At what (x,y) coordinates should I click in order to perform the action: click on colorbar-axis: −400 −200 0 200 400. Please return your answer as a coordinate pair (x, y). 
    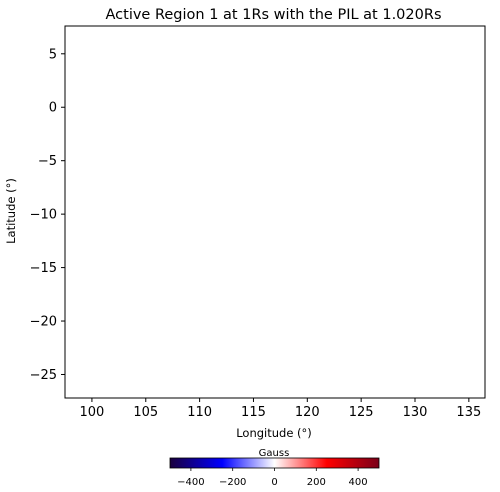
    Looking at the image, I should click on (272, 478).